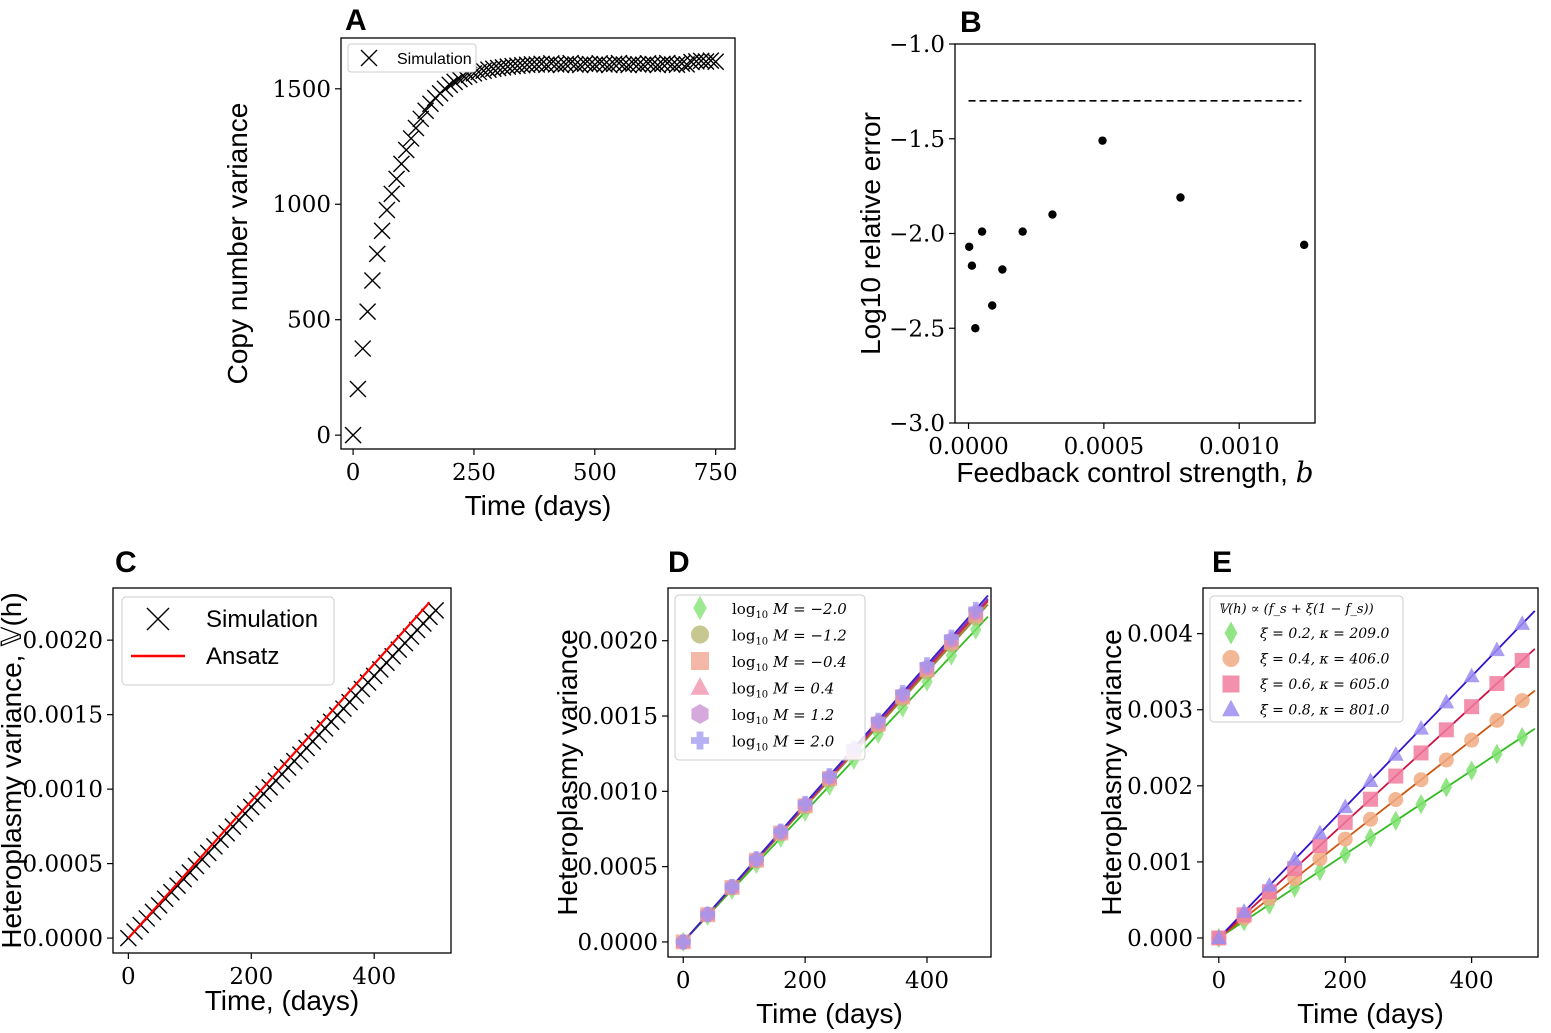 The image size is (1551, 1033). I want to click on legend-label: ξ = 0.2, κ = 209.0, so click(1324, 634).